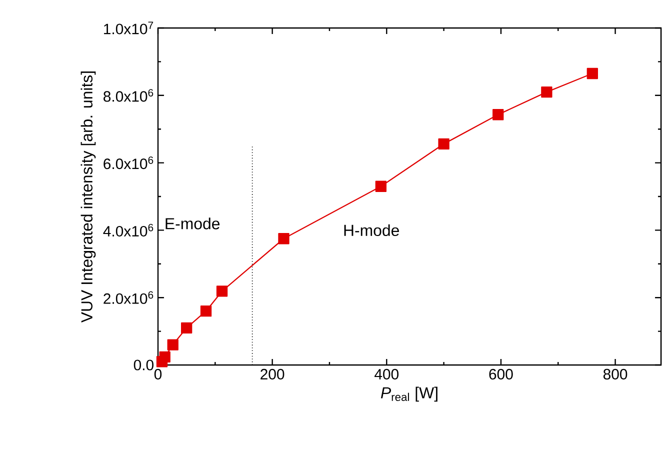 The height and width of the screenshot is (457, 662). I want to click on annotation: H-mode, so click(371, 230).